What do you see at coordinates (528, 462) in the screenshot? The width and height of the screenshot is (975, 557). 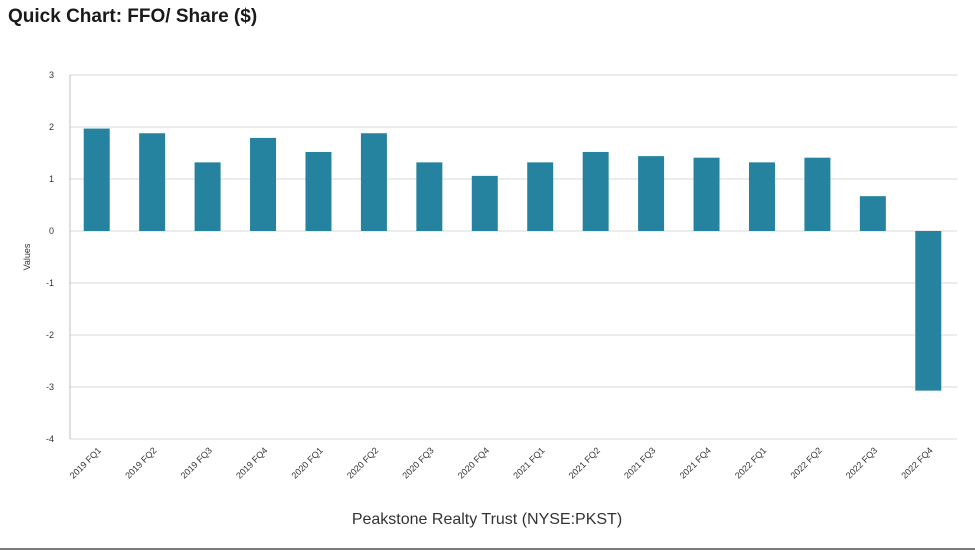 I see `x-tick-label: 2021 FQ1` at bounding box center [528, 462].